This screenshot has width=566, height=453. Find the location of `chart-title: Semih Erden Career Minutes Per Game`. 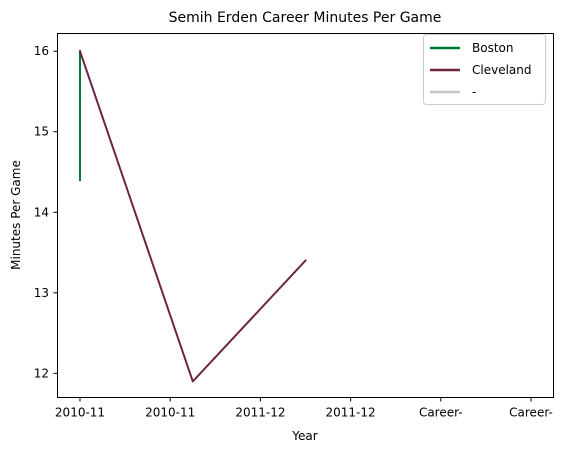

chart-title: Semih Erden Career Minutes Per Game is located at coordinates (305, 18).